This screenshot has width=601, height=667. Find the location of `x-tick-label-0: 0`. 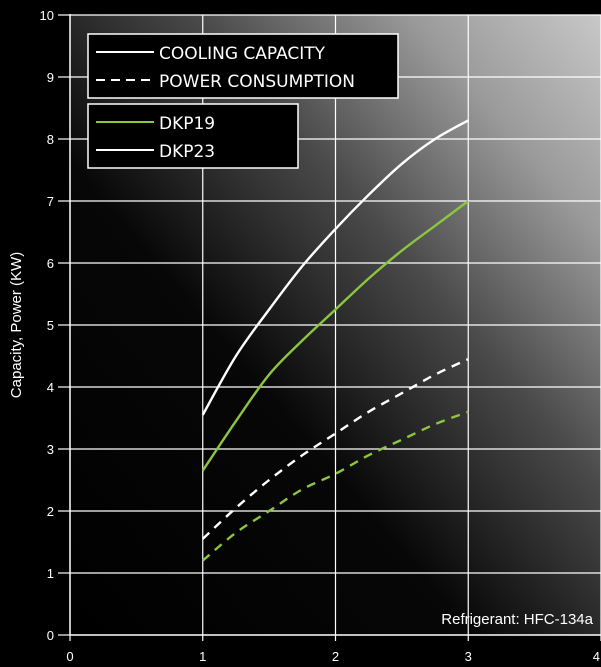

x-tick-label-0: 0 is located at coordinates (69, 656).